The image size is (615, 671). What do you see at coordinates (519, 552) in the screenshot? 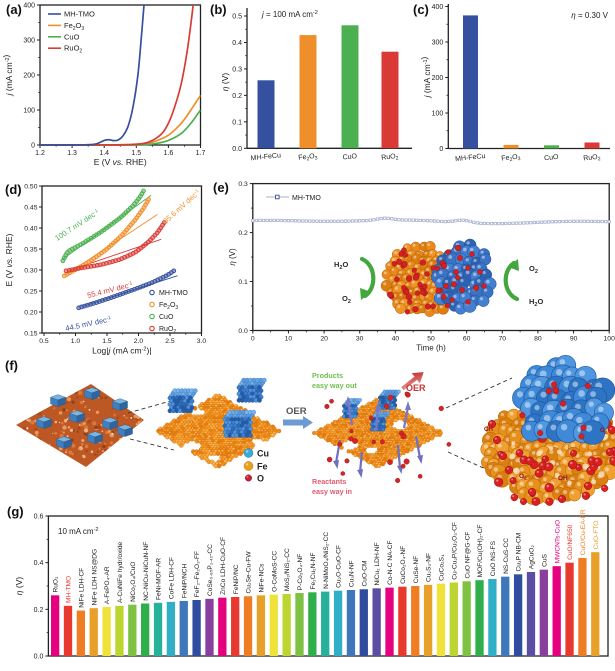
I see `svg-text: Cu₃P NB-CM` at bounding box center [519, 552].